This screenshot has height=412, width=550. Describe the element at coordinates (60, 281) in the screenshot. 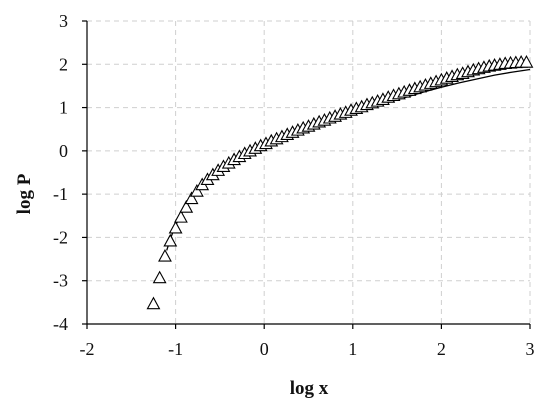

I see `y-tick-label: -3` at that location.